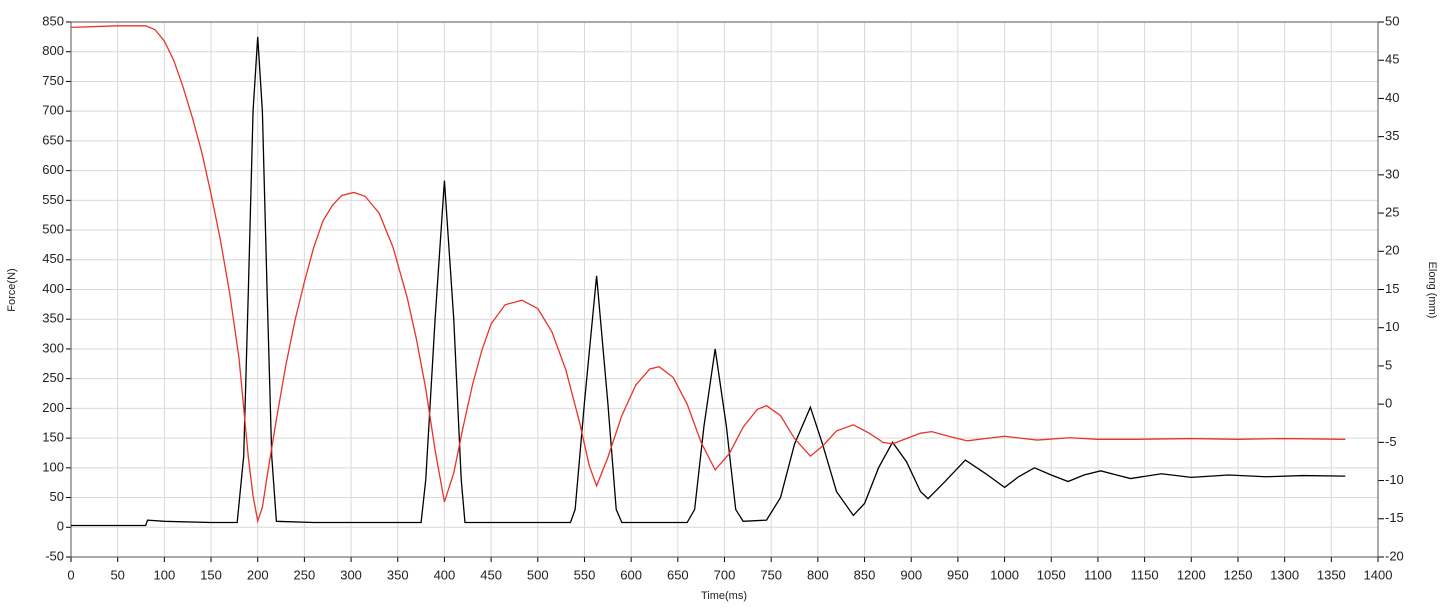 Image resolution: width=1445 pixels, height=608 pixels. What do you see at coordinates (53, 466) in the screenshot?
I see `y-tick-label: 100` at bounding box center [53, 466].